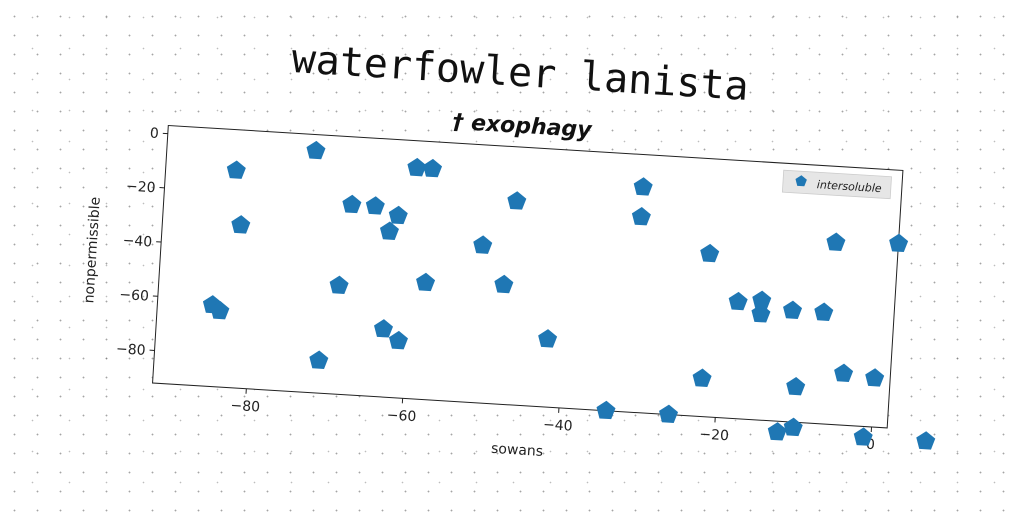 The image size is (1024, 512). I want to click on legend-label: intersoluble, so click(849, 186).